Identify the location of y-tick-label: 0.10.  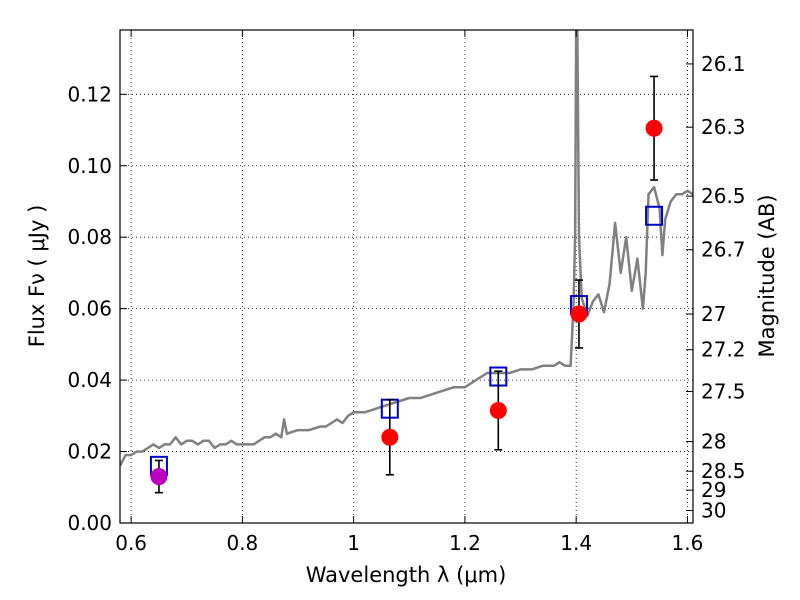
(89, 166).